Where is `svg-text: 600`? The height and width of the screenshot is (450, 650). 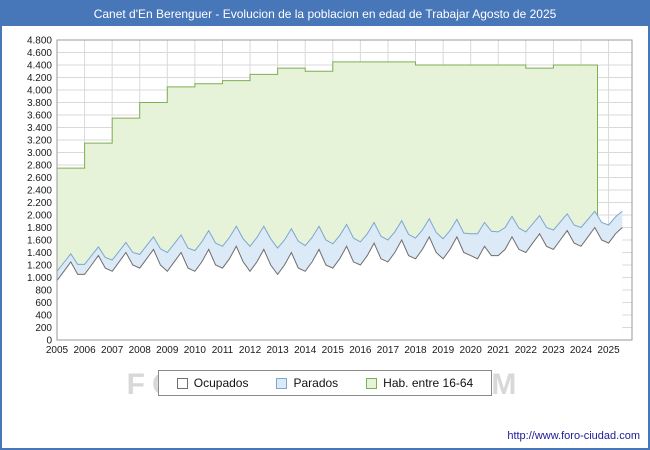
svg-text: 600 is located at coordinates (43, 303).